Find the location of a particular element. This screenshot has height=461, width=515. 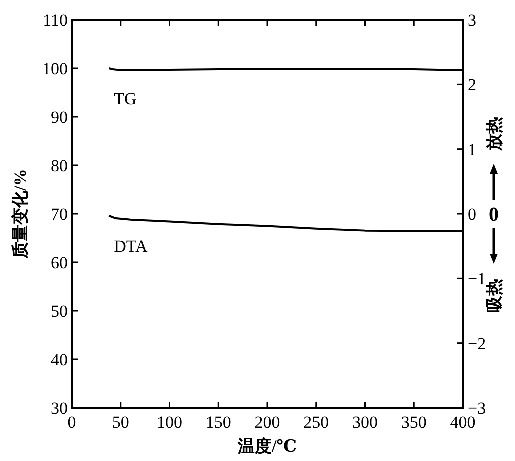

y-tick-label: 60 is located at coordinates (59, 263).